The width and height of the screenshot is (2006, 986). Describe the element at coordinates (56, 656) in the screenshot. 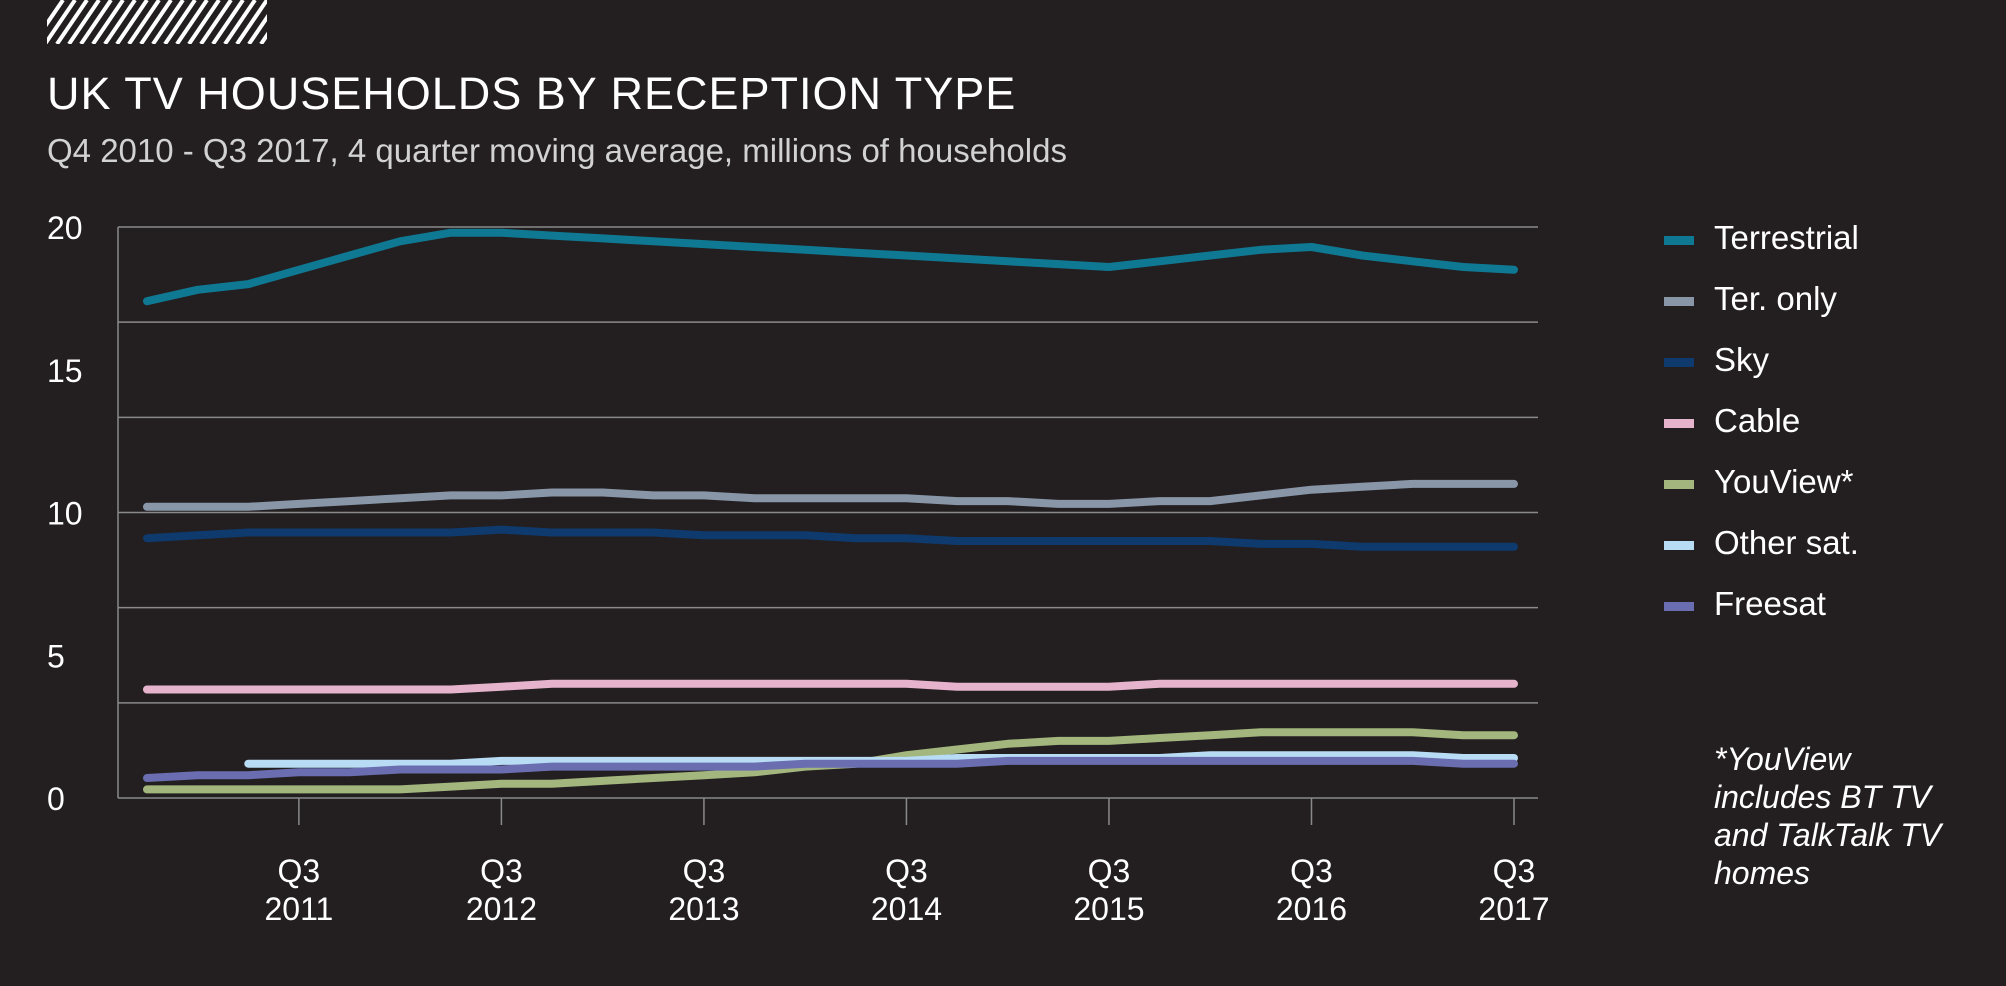

I see `y-tick-label: 5` at that location.